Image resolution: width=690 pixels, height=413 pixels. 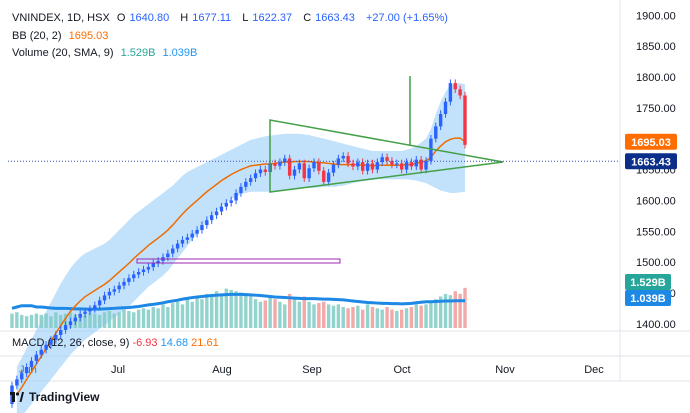 I want to click on volume-value: 1.529B, so click(x=138, y=53).